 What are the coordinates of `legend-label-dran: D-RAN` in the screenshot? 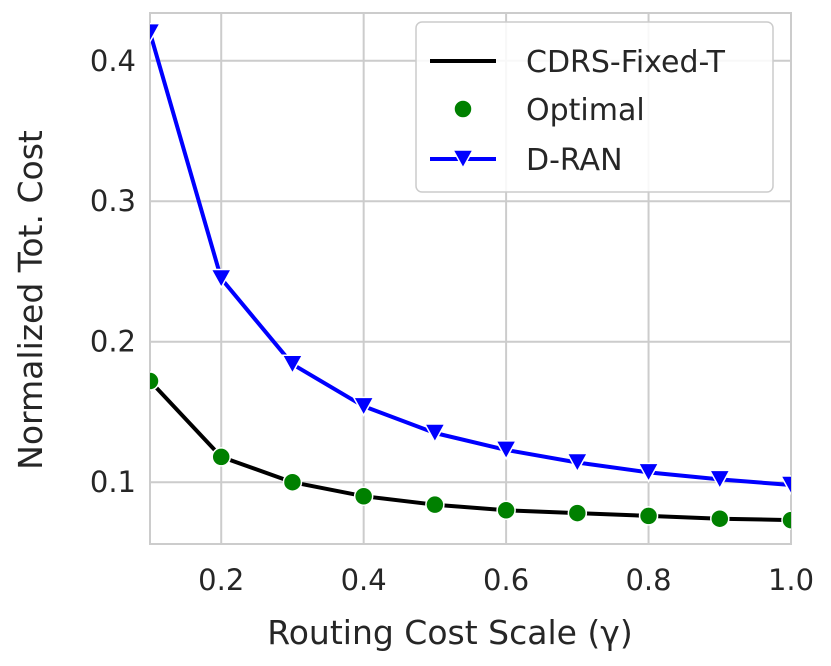 It's located at (574, 160).